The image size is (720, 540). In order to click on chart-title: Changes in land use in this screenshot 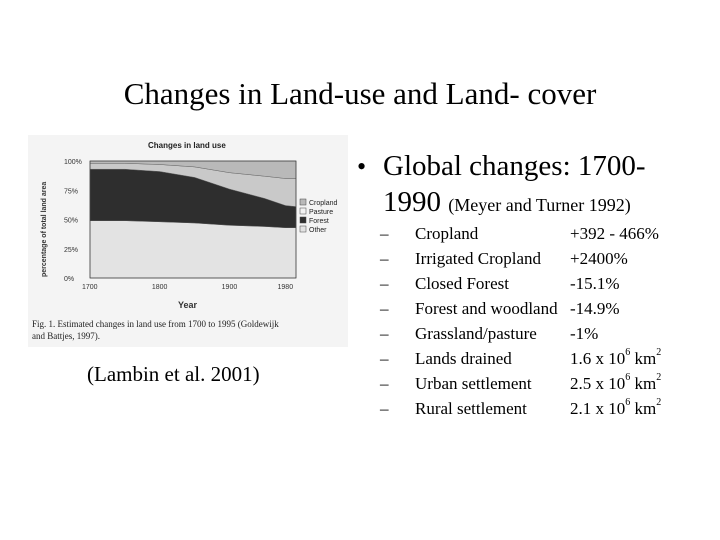, I will do `click(187, 145)`.